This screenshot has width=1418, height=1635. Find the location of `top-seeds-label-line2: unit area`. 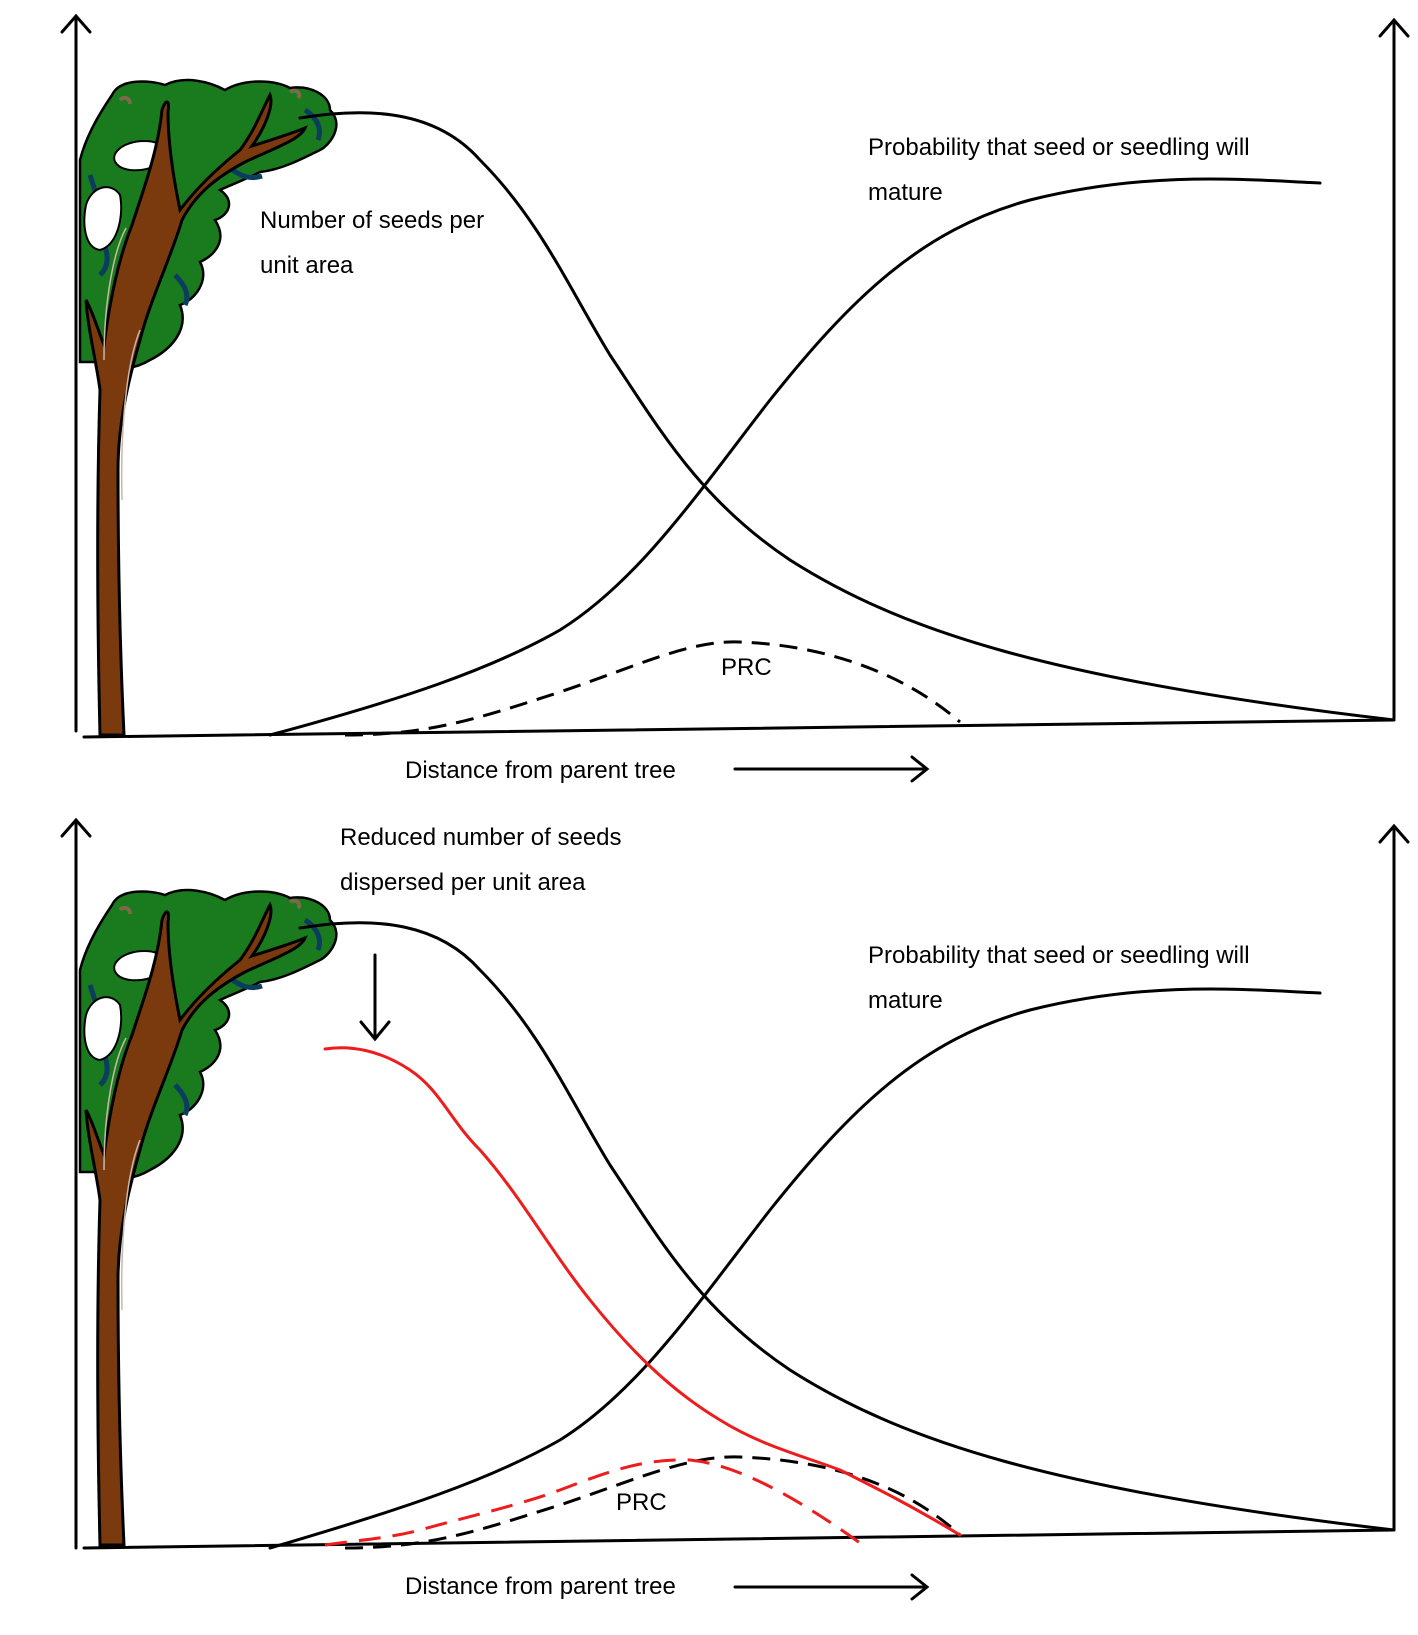

top-seeds-label-line2: unit area is located at coordinates (307, 265).